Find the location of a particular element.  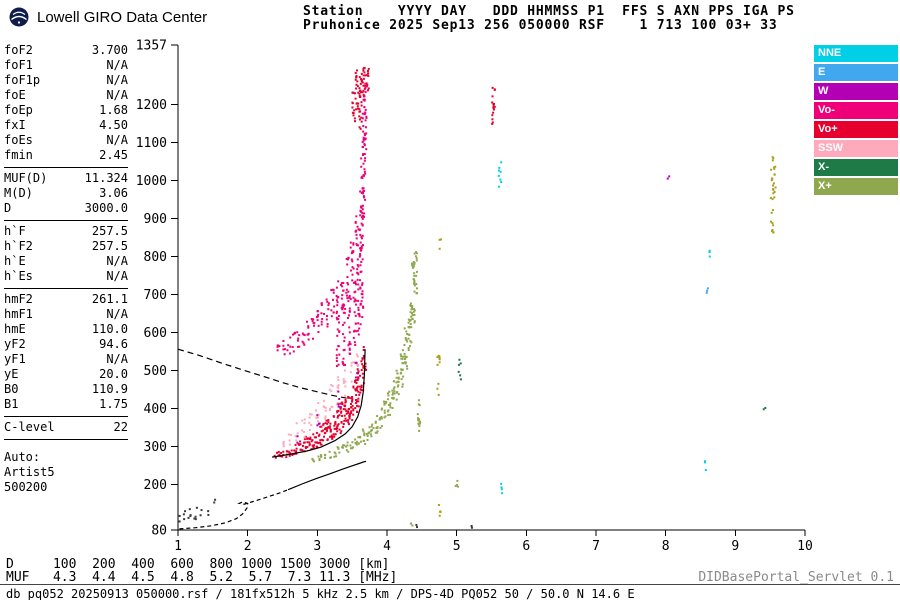

param-row: h`F 257.5 is located at coordinates (66, 231).